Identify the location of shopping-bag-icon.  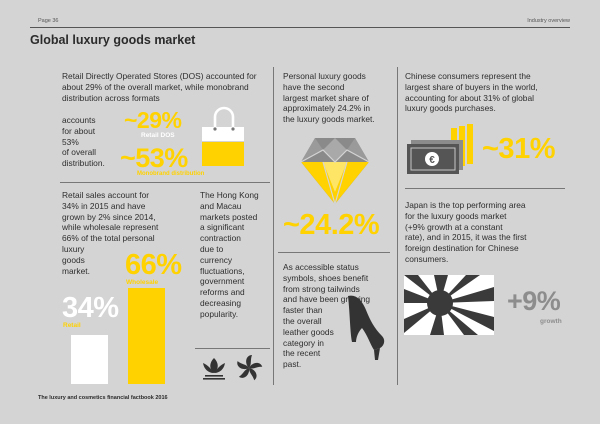
(223, 136).